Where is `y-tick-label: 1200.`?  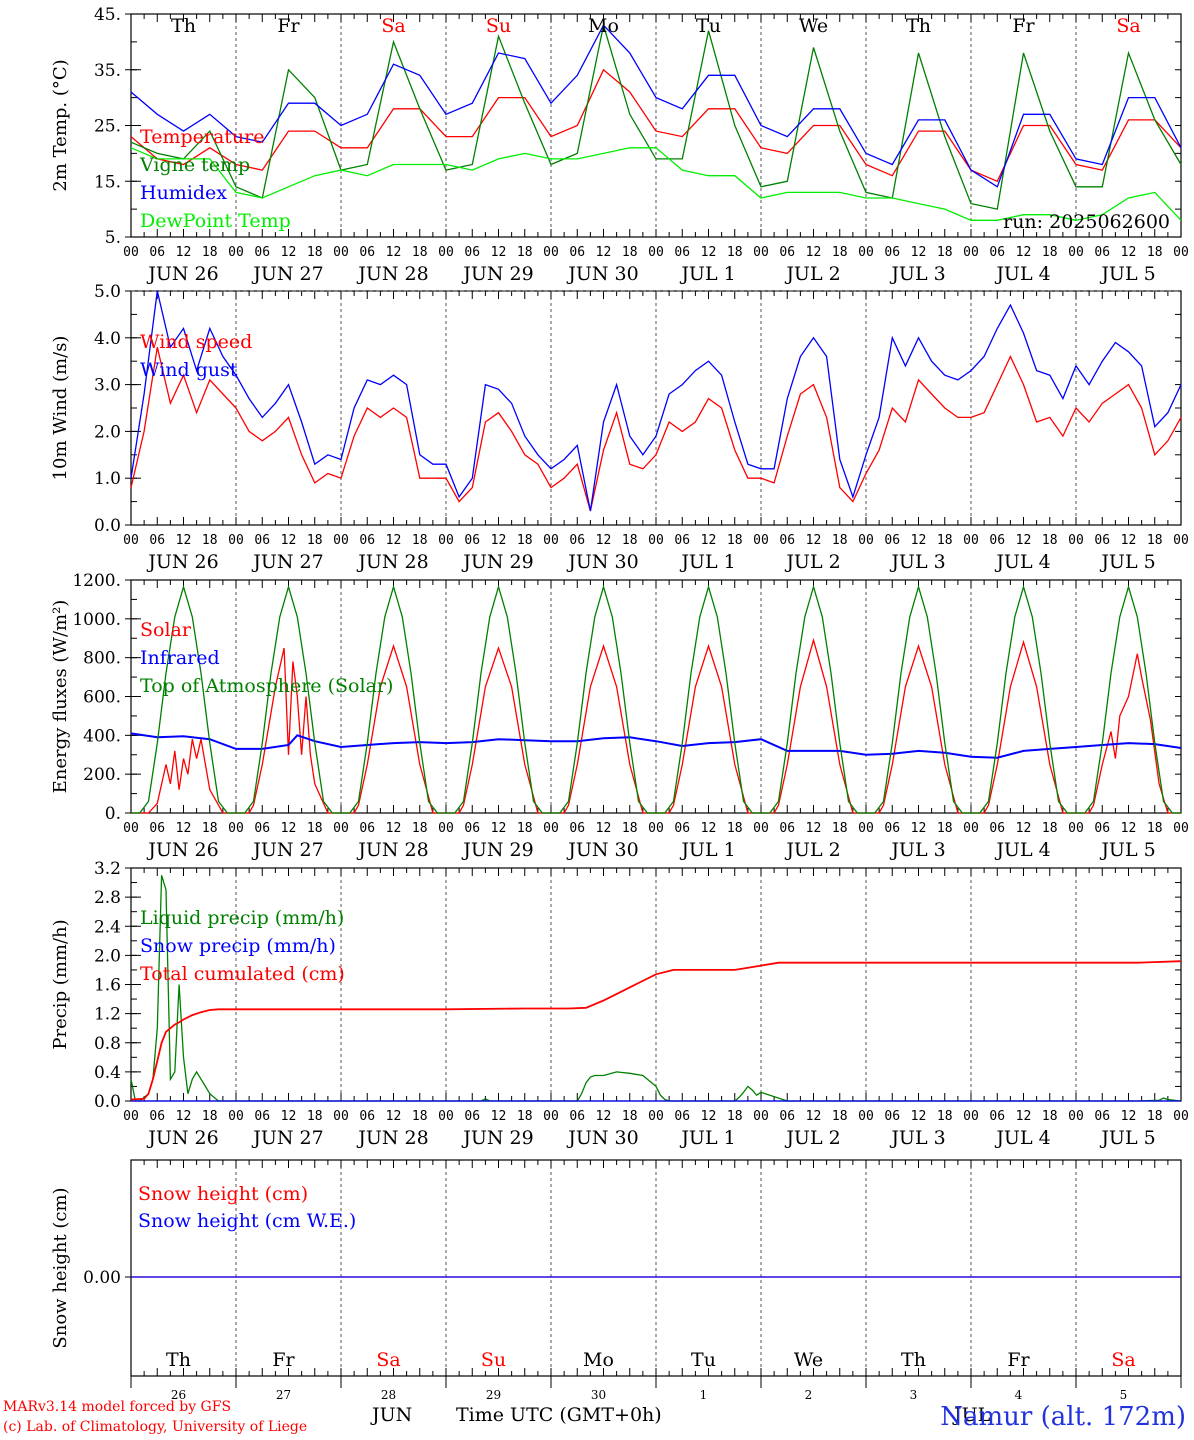 y-tick-label: 1200. is located at coordinates (96, 581).